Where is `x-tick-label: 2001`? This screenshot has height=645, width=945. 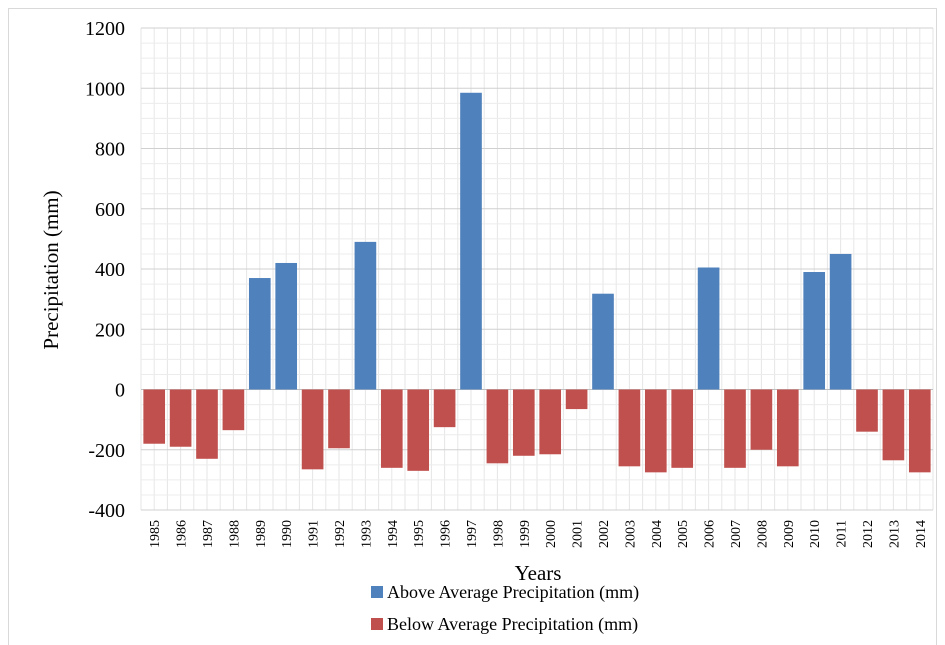 x-tick-label: 2001 is located at coordinates (578, 534).